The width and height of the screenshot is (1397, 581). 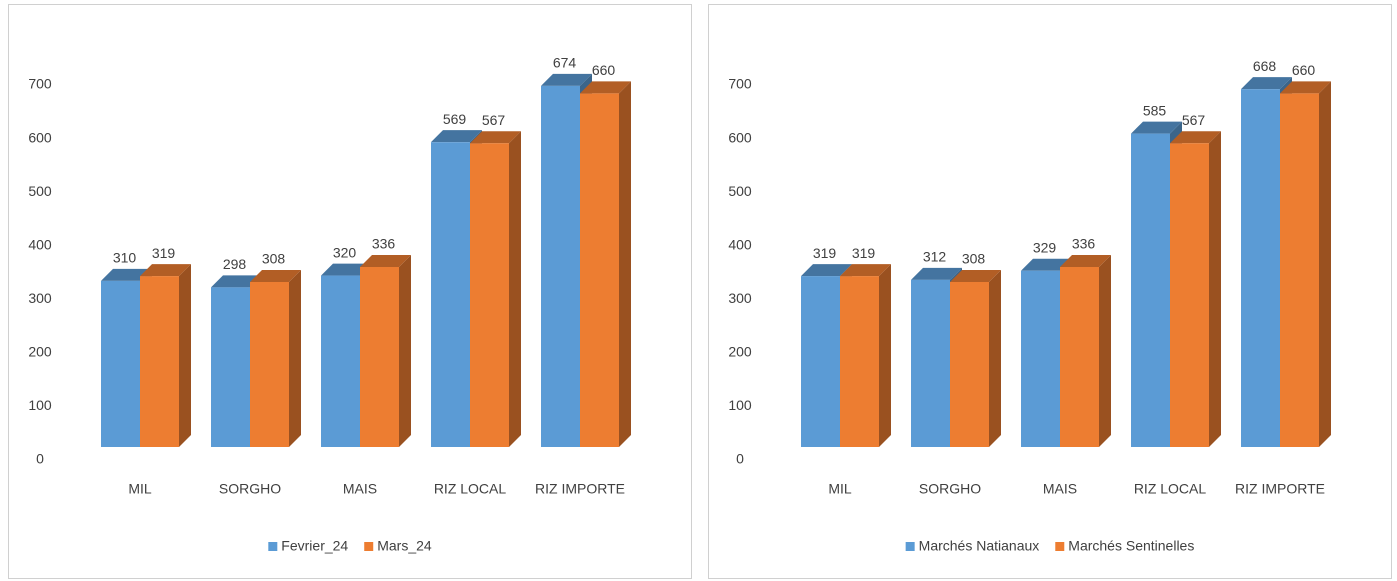 I want to click on y-tick-label: 100, so click(x=740, y=405).